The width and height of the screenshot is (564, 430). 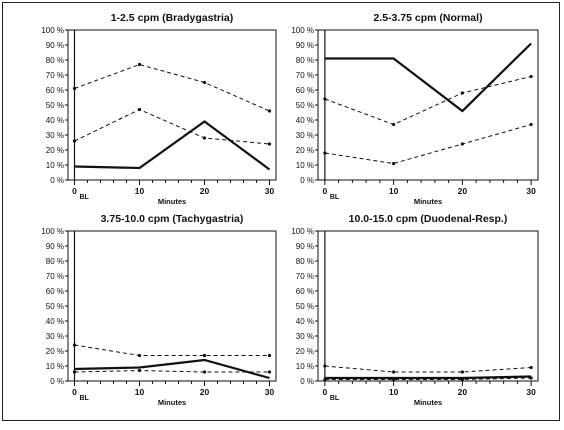 I want to click on y-tick-label: 40 %, so click(x=305, y=321).